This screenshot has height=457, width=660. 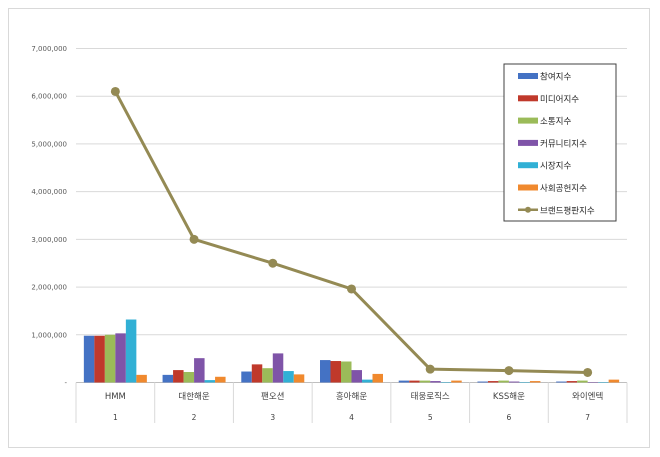 I want to click on x-category-number: 2, so click(x=194, y=417).